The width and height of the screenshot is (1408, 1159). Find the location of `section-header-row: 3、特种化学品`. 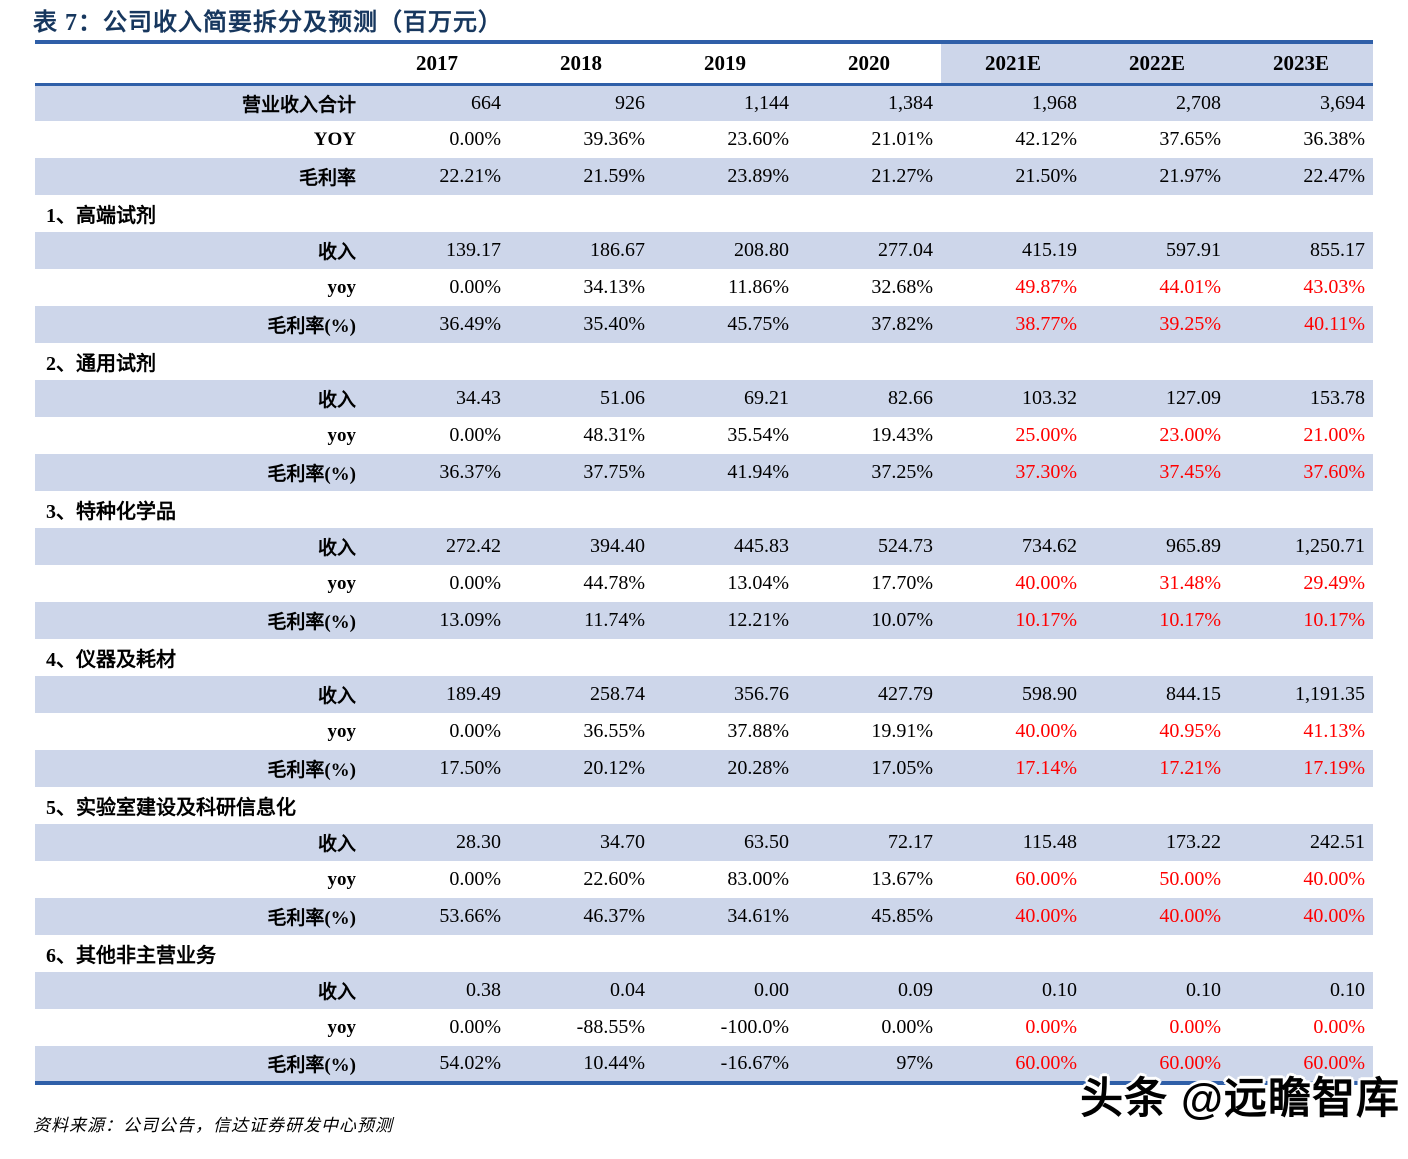

section-header-row: 3、特种化学品 is located at coordinates (704, 509).